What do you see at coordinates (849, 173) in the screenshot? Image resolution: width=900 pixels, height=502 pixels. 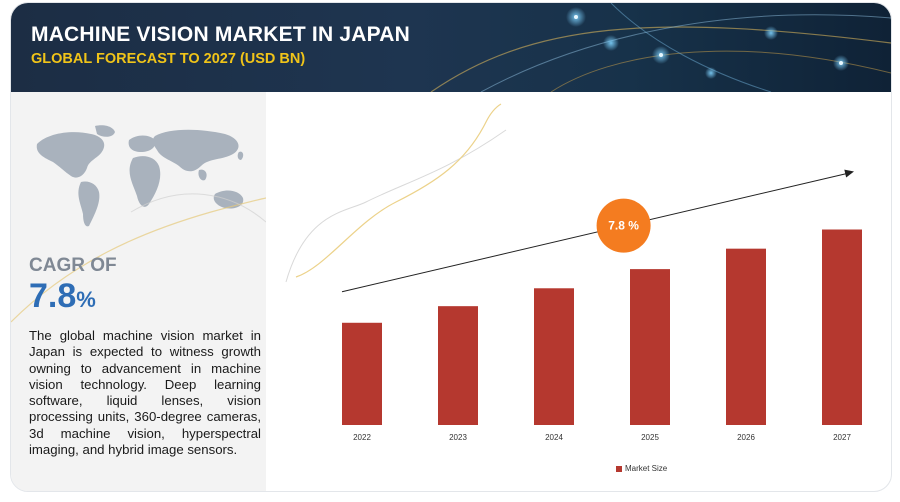 I see `trend-arrow-head` at bounding box center [849, 173].